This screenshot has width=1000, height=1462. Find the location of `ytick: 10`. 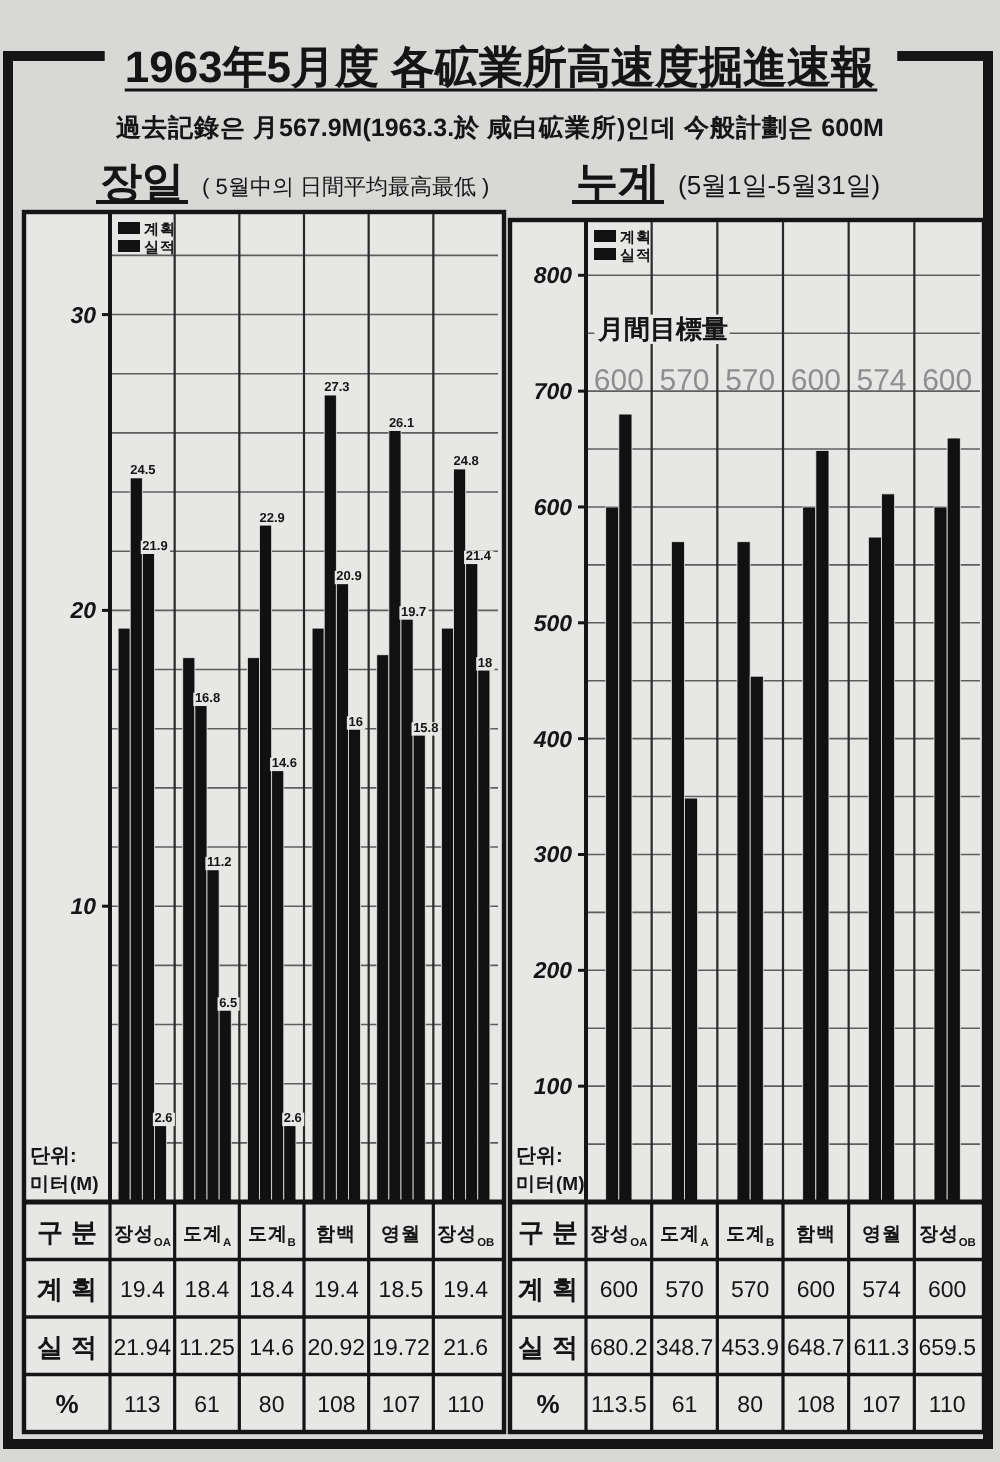

ytick: 10 is located at coordinates (83, 908).